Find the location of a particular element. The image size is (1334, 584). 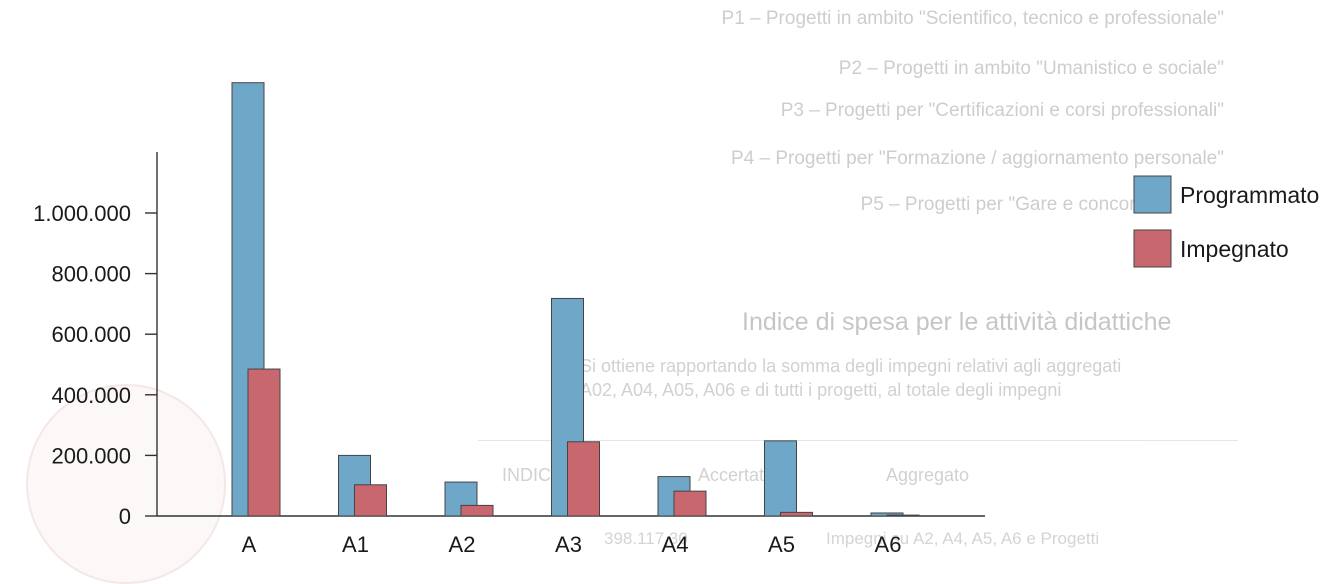

bg-table-header-accertato: Accertato is located at coordinates (736, 475).